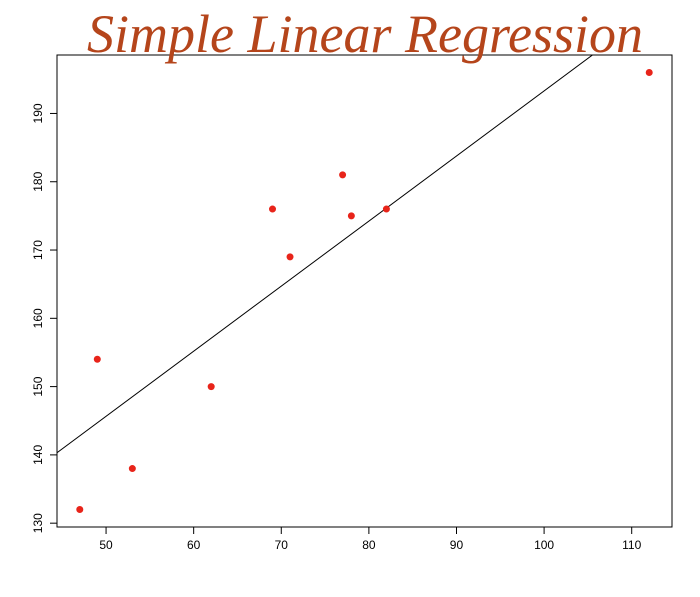 The width and height of the screenshot is (700, 597). Describe the element at coordinates (369, 545) in the screenshot. I see `x-tick-label: 80` at that location.